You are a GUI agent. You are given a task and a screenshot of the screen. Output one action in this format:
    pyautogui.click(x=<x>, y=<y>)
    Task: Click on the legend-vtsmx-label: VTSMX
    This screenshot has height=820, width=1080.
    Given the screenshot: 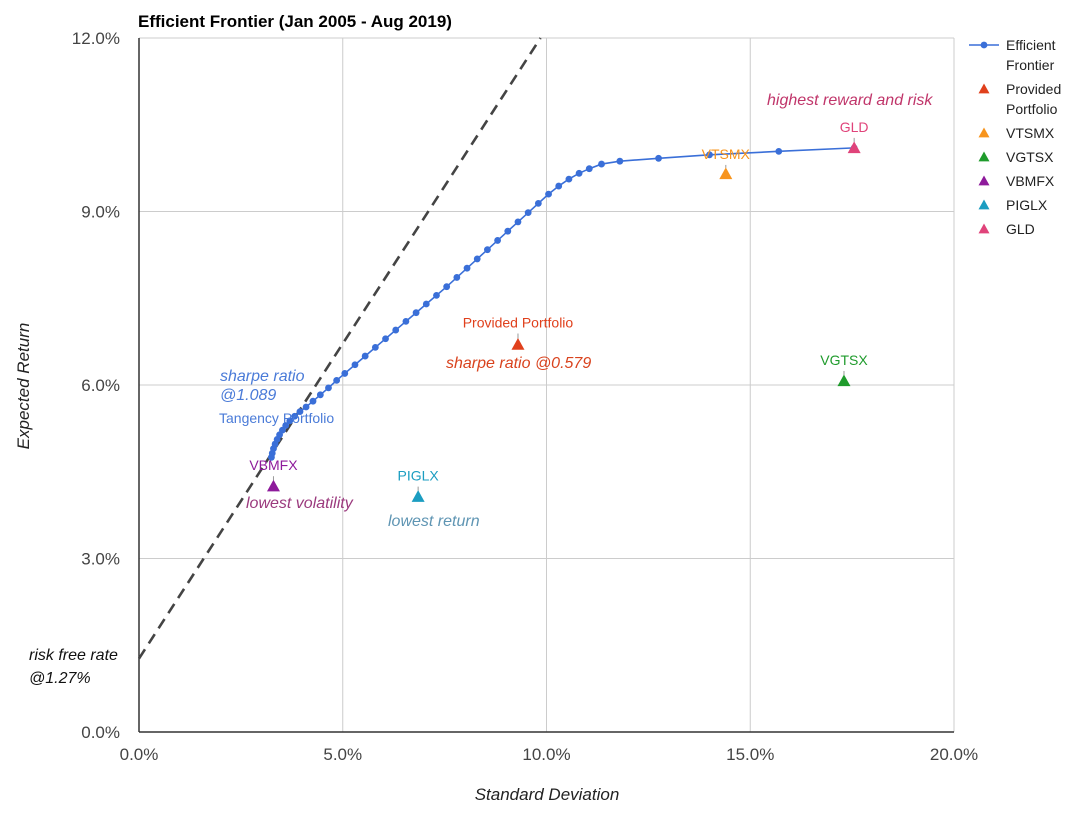 What is the action you would take?
    pyautogui.click(x=1030, y=133)
    